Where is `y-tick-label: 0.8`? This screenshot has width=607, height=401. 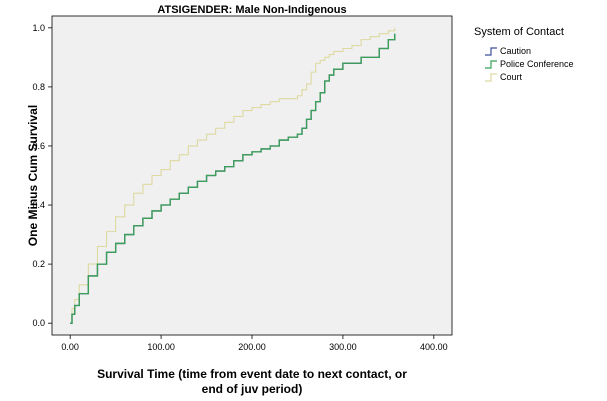 y-tick-label: 0.8 is located at coordinates (38, 87).